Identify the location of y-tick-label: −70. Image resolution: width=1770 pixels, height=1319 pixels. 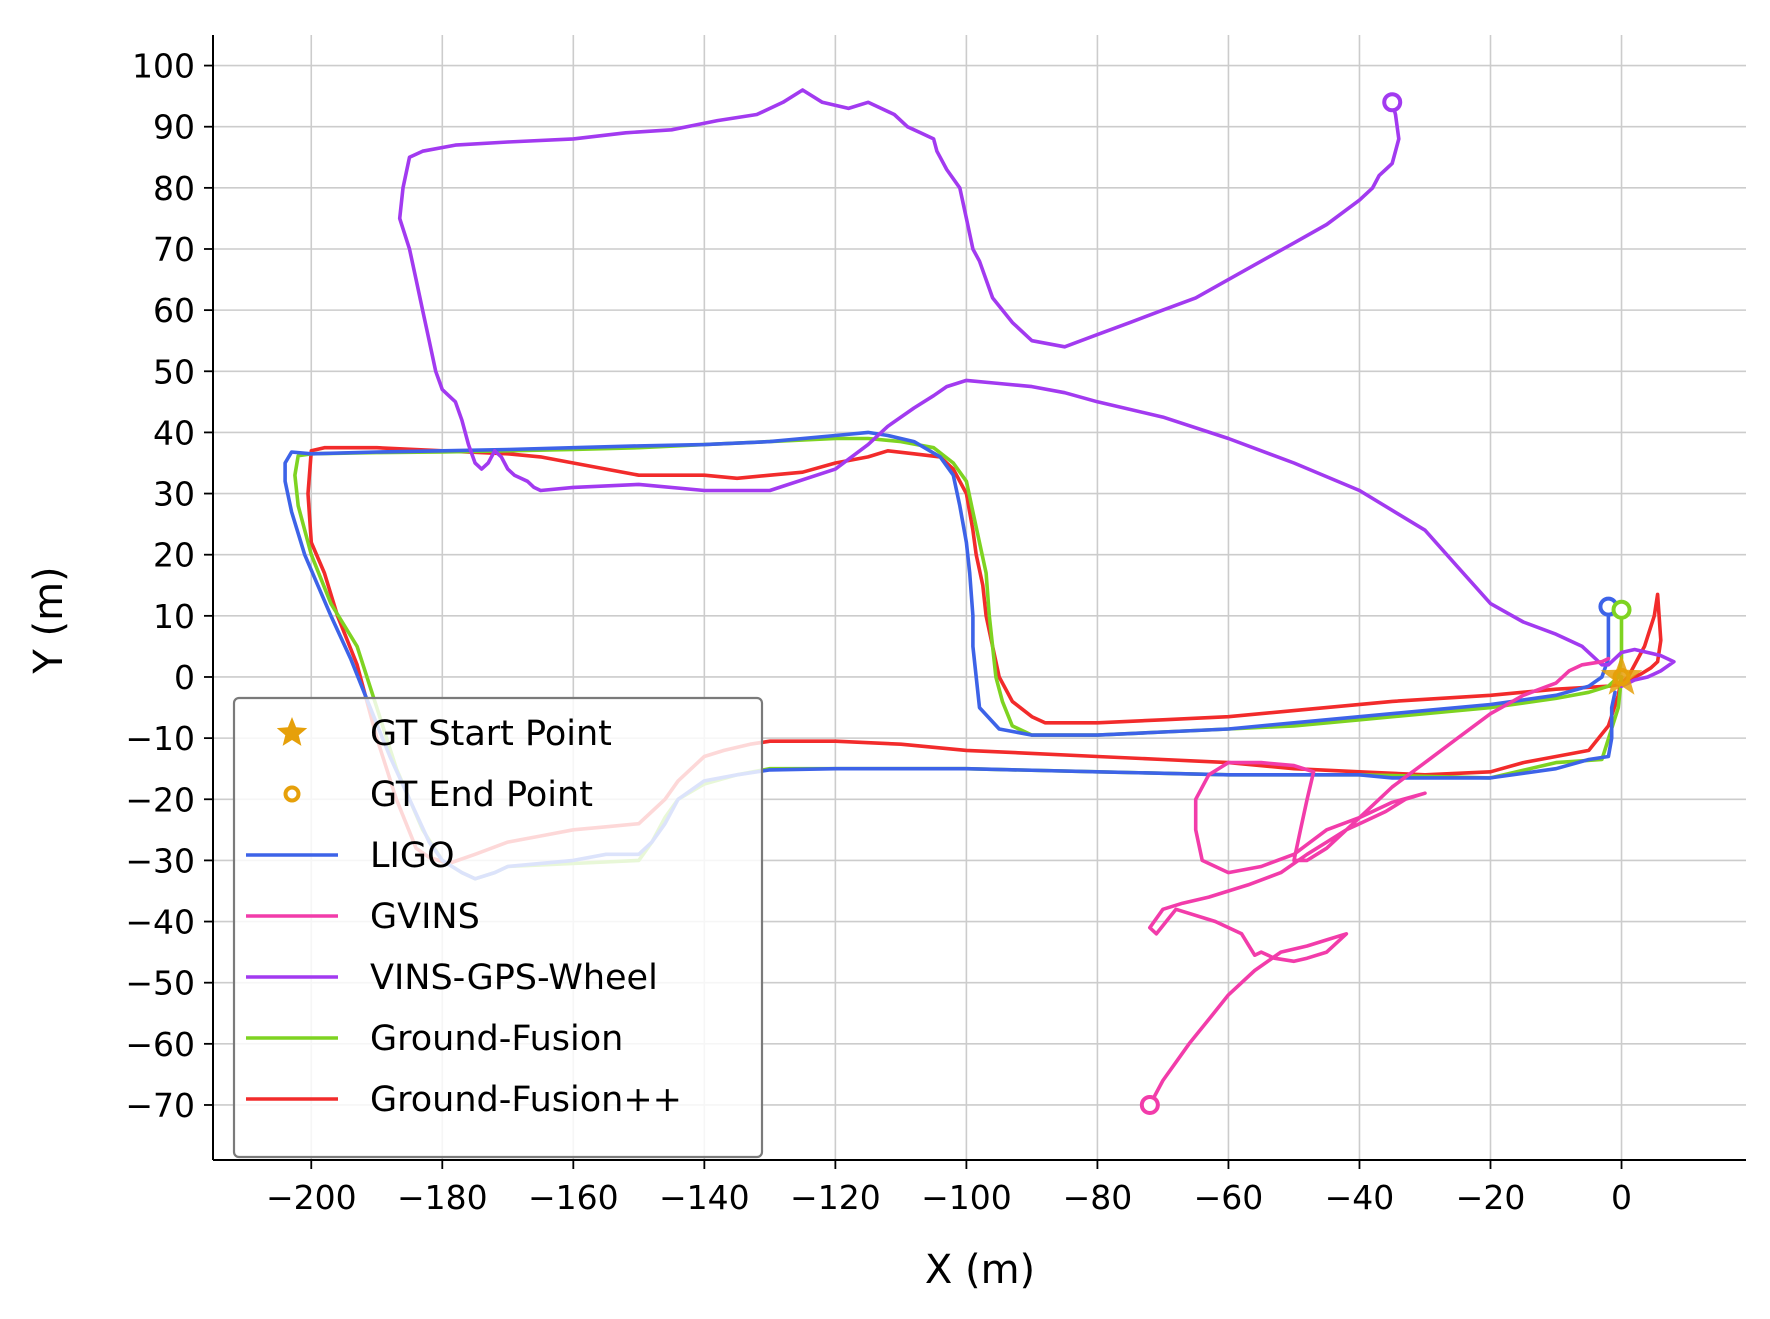
(160, 1105).